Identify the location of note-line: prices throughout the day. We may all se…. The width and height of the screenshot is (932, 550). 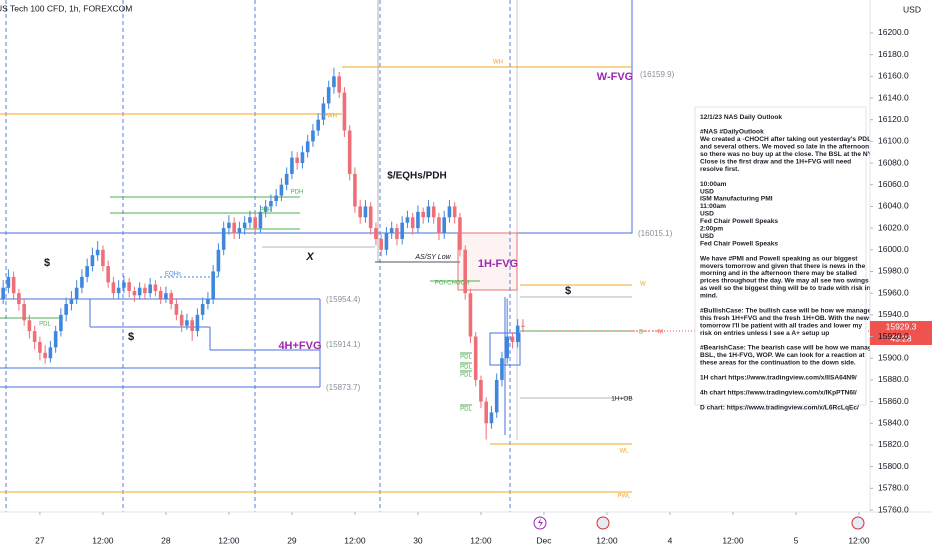
(784, 281).